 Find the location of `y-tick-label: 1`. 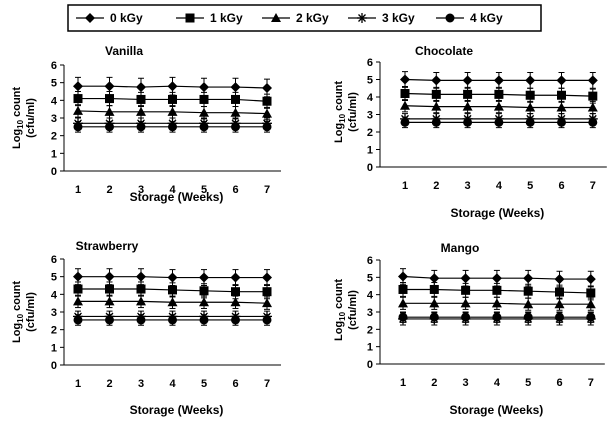

y-tick-label: 1 is located at coordinates (54, 154).